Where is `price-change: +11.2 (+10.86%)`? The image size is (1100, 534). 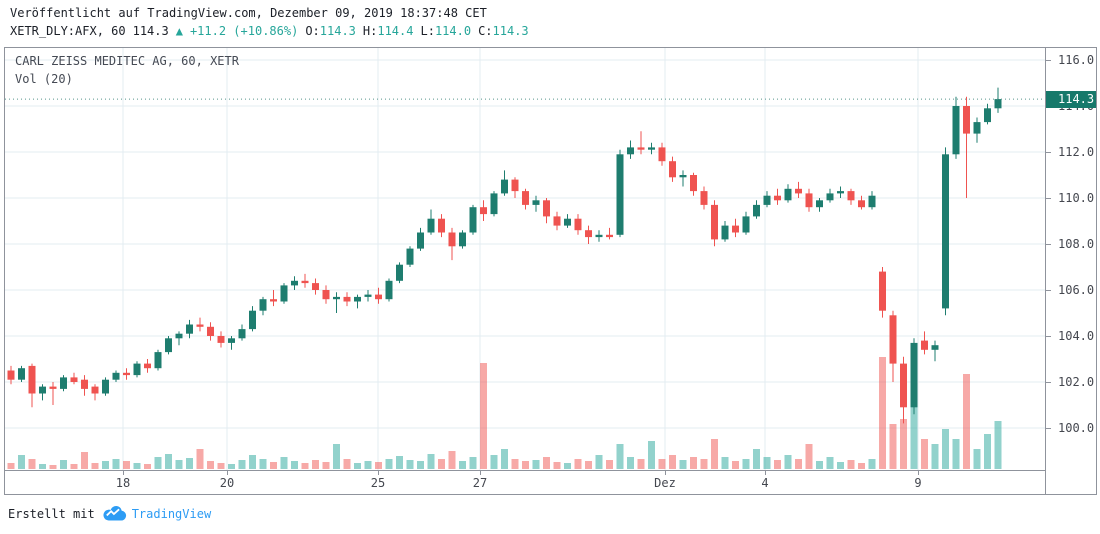 price-change: +11.2 (+10.86%) is located at coordinates (244, 31).